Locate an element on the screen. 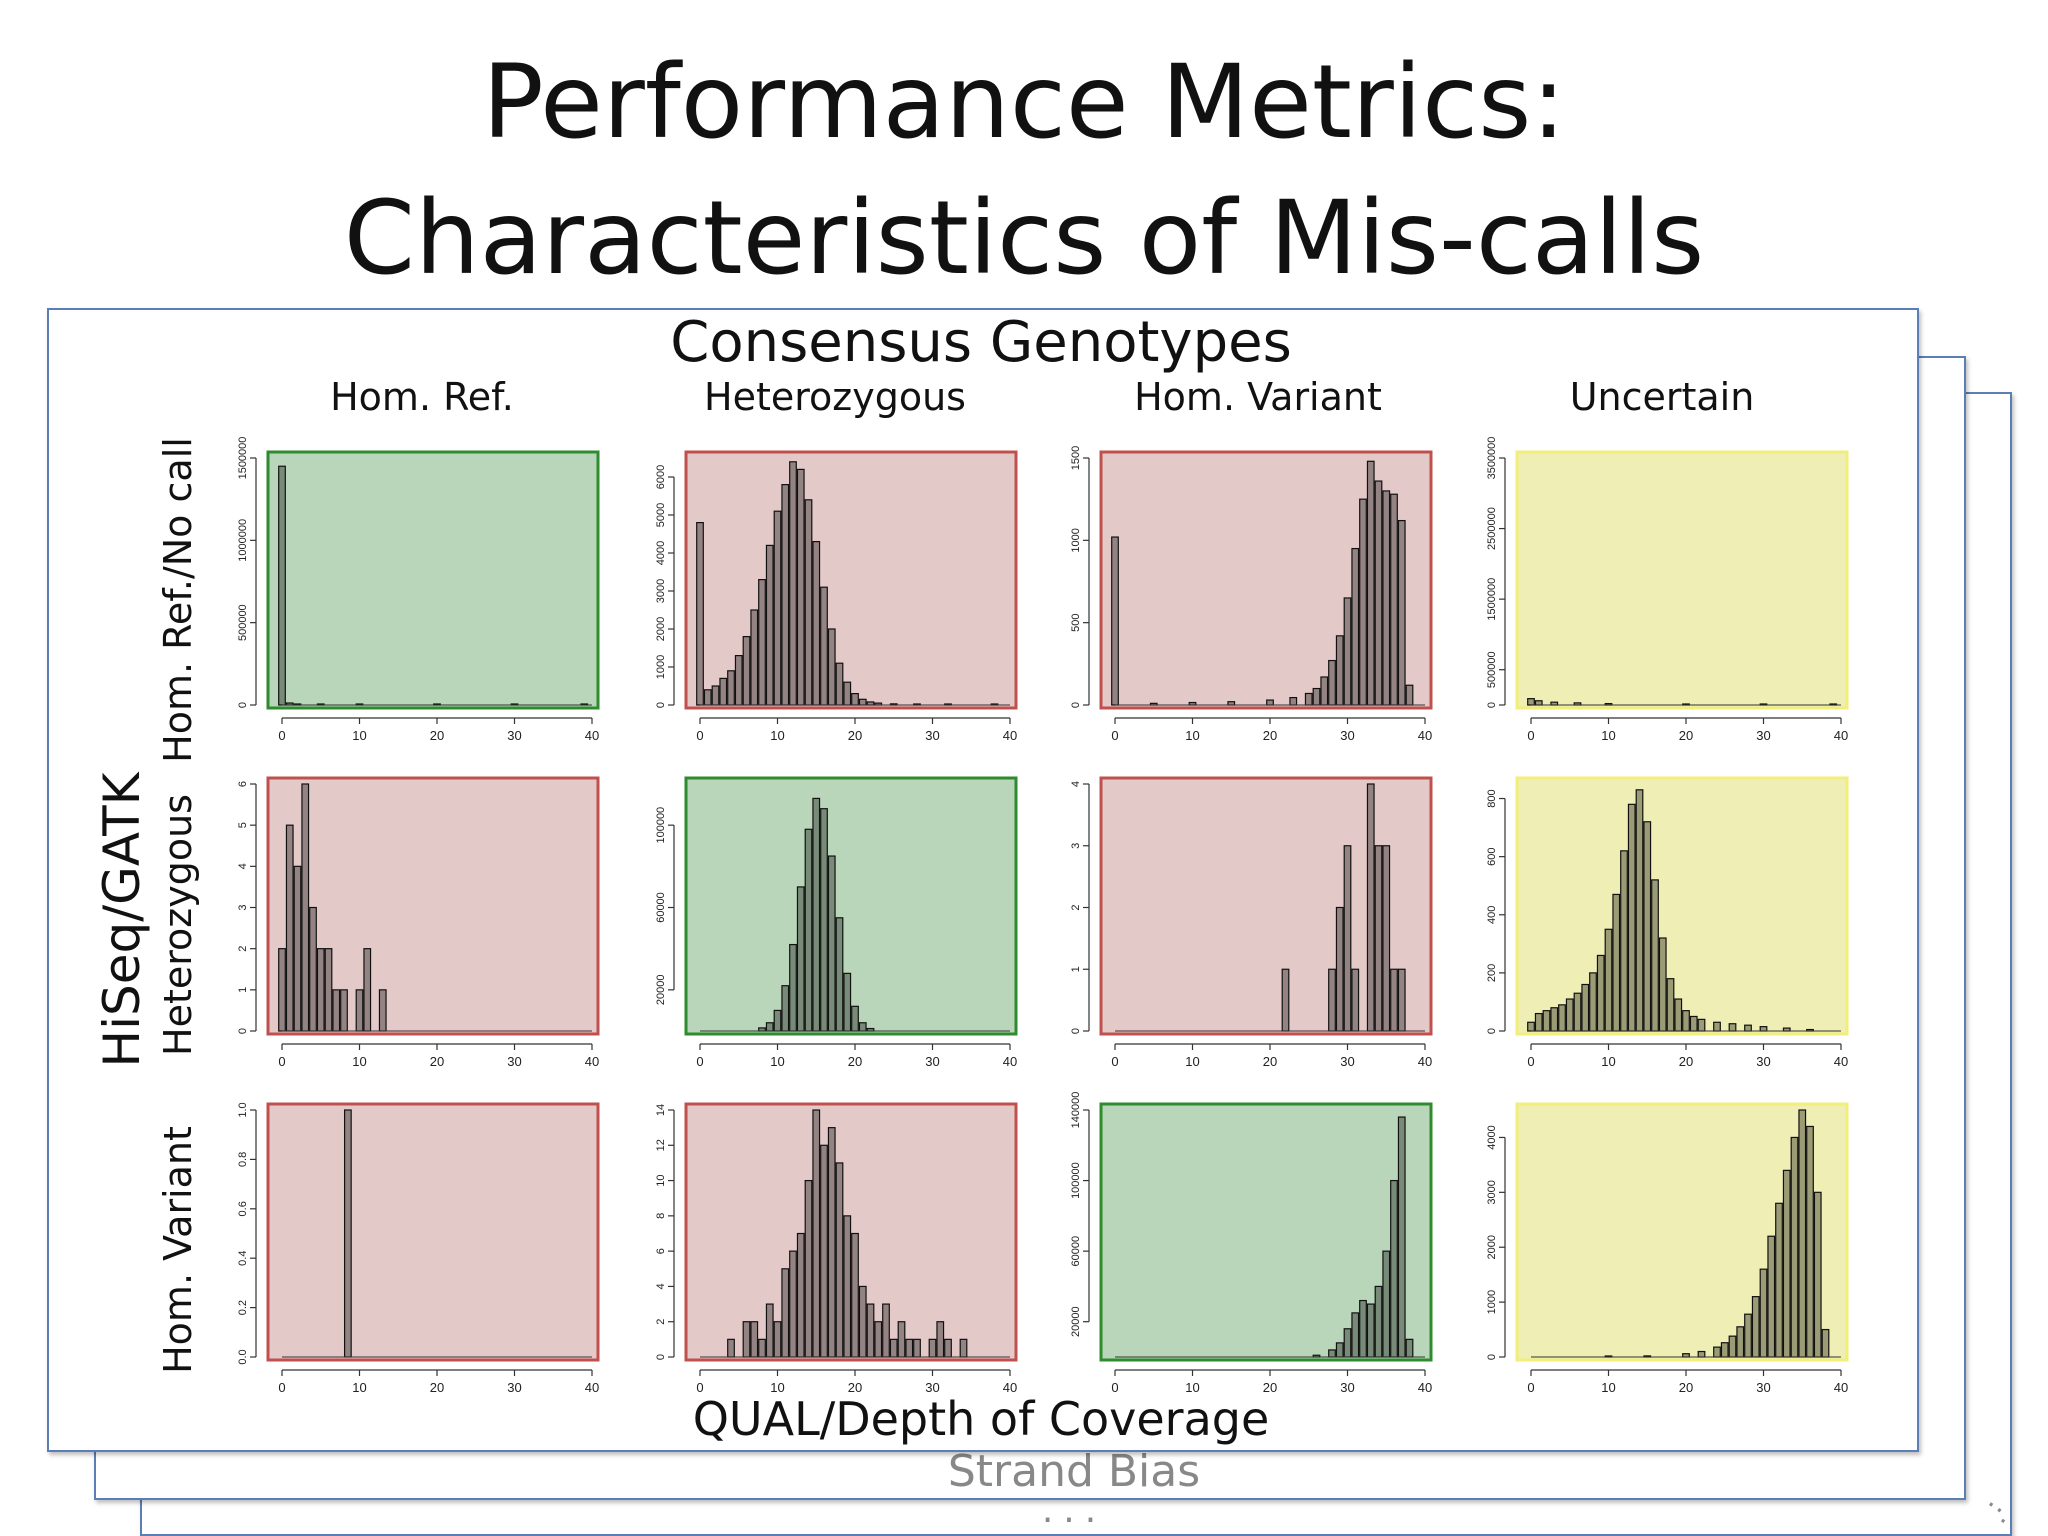 The image size is (2048, 1536). y-tick-label: 0.4 is located at coordinates (243, 1258).